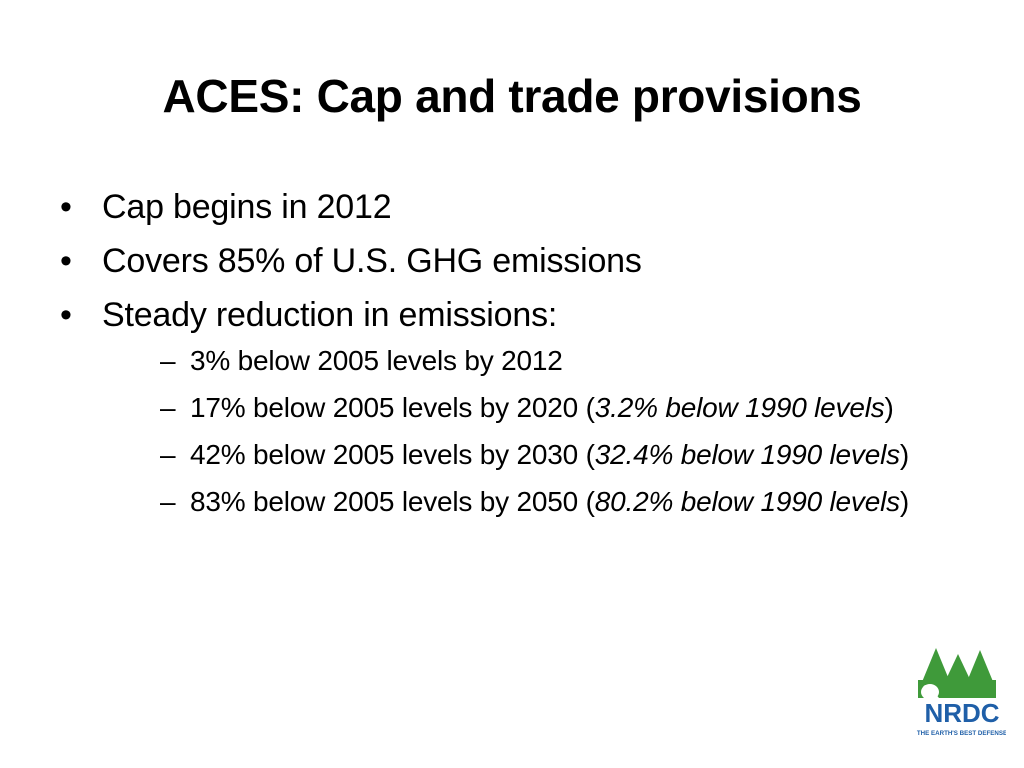  I want to click on svg-text: NRDC, so click(961, 713).